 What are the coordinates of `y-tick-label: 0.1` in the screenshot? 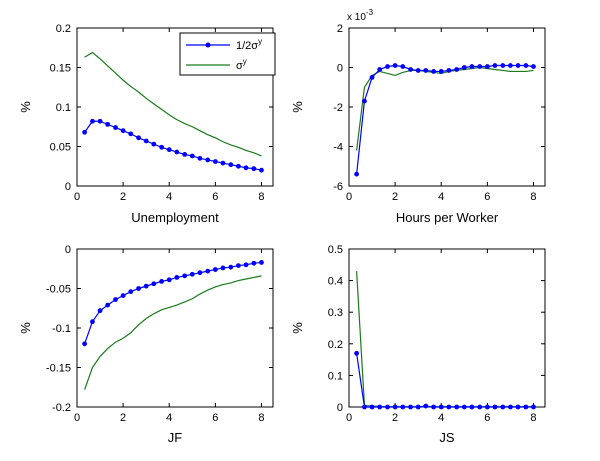 It's located at (63, 108).